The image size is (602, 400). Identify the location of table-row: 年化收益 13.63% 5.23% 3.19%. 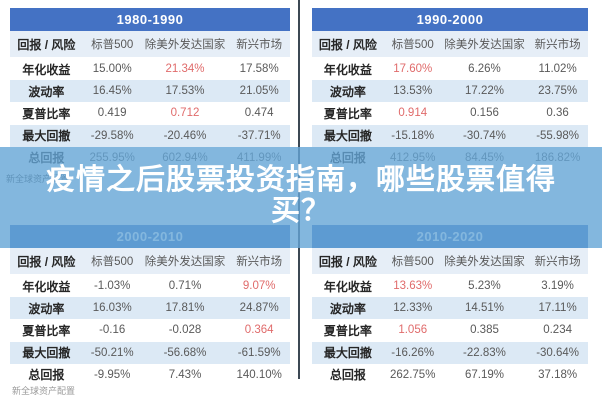
(450, 286).